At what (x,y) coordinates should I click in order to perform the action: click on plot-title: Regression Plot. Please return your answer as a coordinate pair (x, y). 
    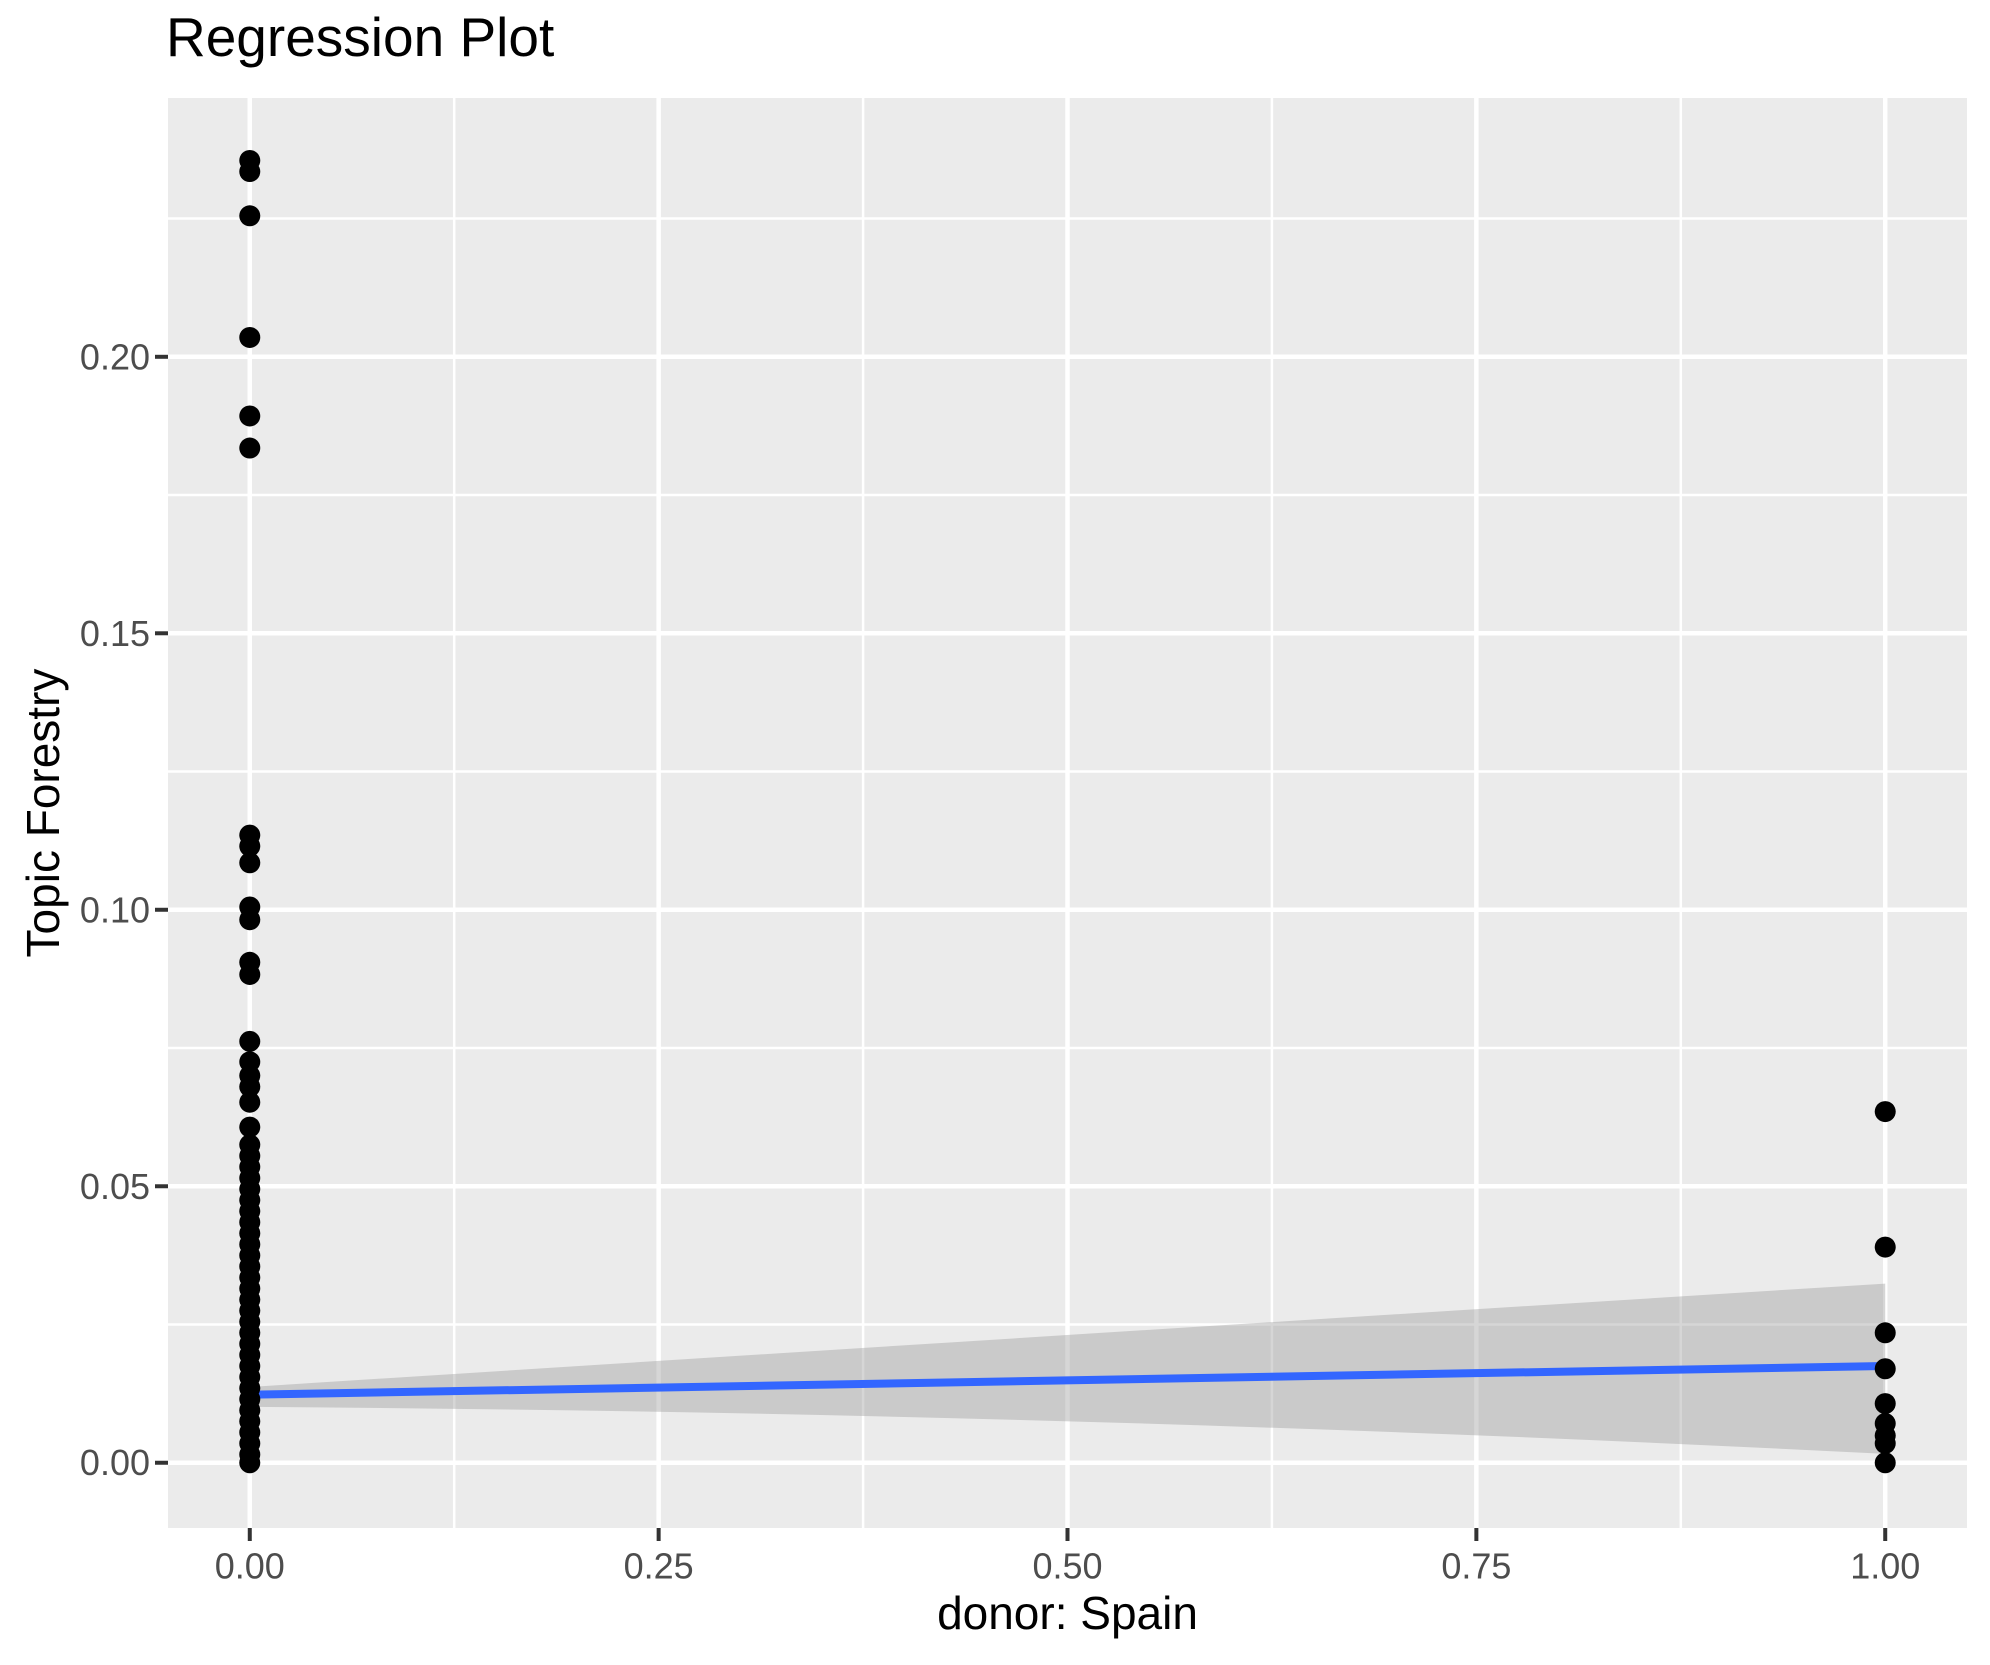
    Looking at the image, I should click on (360, 37).